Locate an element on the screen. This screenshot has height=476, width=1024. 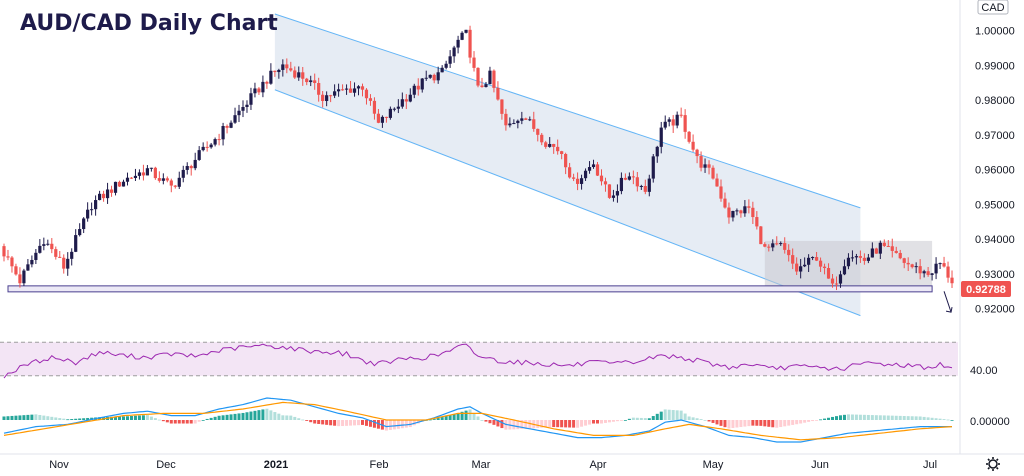
time-tick-label: May is located at coordinates (713, 465).